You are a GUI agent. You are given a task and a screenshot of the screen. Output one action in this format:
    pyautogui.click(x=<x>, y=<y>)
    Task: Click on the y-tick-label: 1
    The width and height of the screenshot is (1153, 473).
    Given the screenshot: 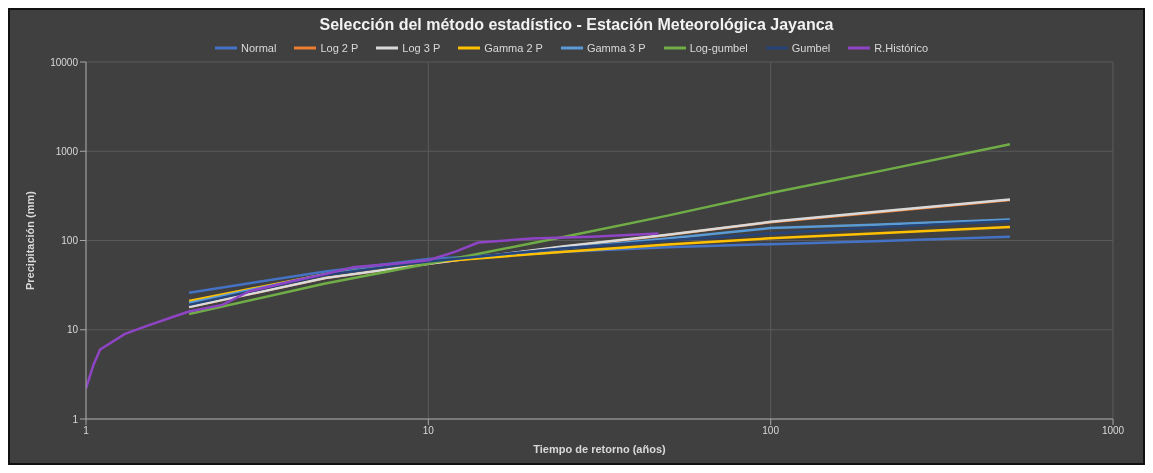 What is the action you would take?
    pyautogui.click(x=75, y=419)
    